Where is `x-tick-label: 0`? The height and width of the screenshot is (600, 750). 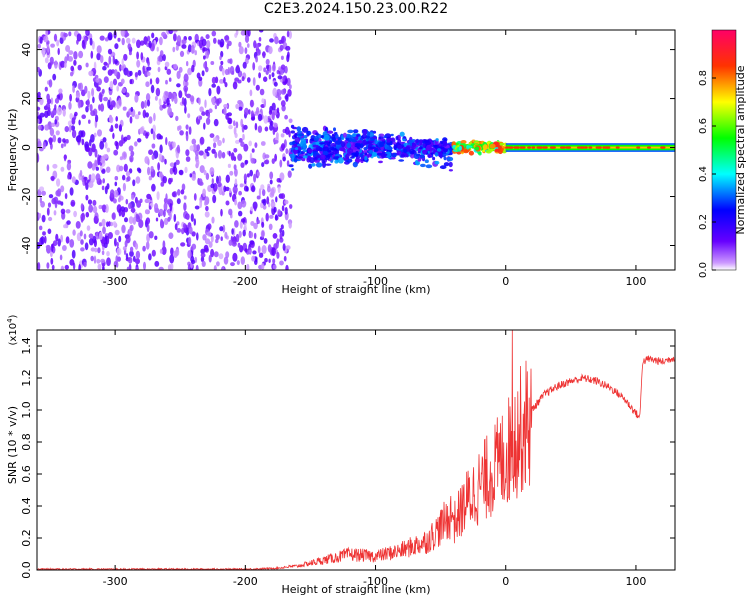 x-tick-label: 0 is located at coordinates (505, 581).